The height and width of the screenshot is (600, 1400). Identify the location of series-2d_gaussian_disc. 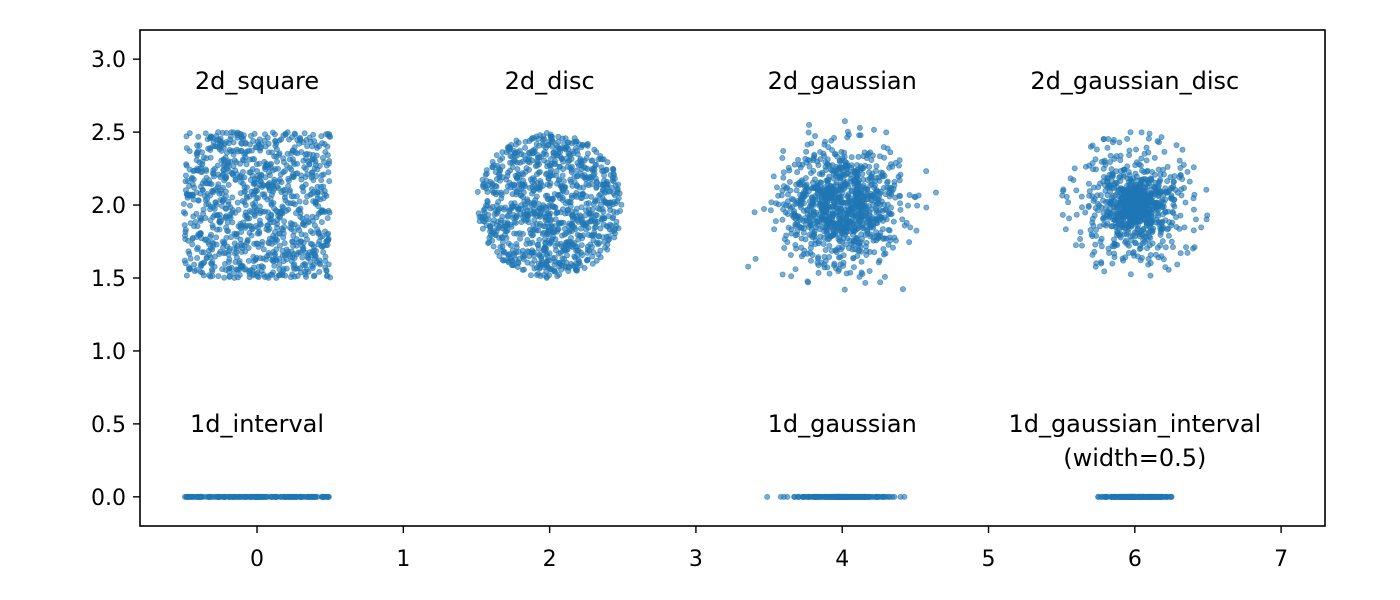
(1135, 204).